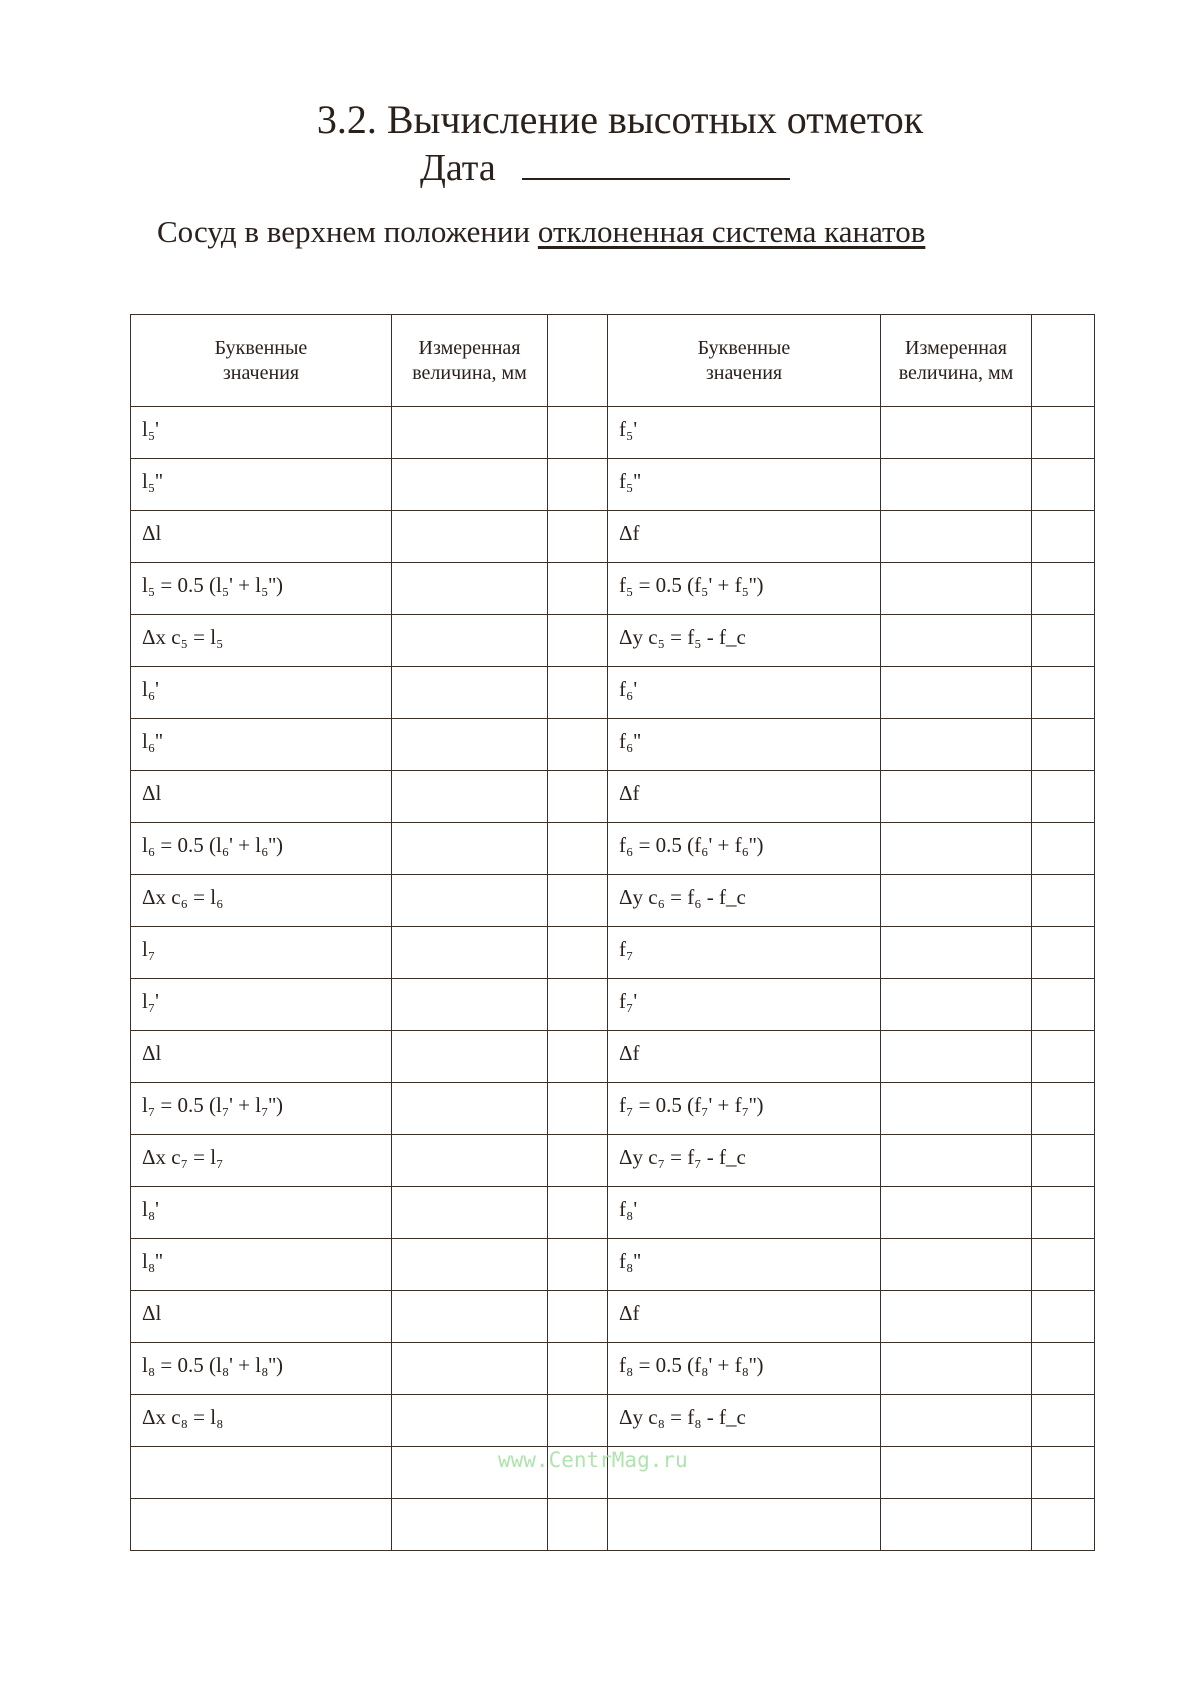  Describe the element at coordinates (612, 692) in the screenshot. I see `table-row: l₆' f₆'` at that location.